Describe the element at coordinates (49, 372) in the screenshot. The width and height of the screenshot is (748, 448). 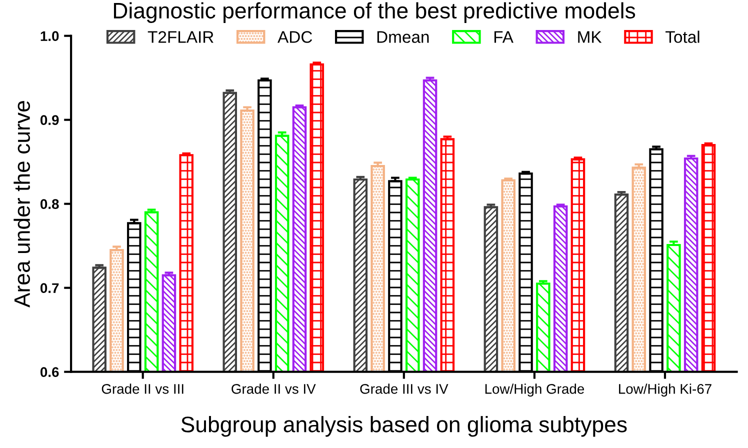
I see `y-tick-label: 0.6` at that location.